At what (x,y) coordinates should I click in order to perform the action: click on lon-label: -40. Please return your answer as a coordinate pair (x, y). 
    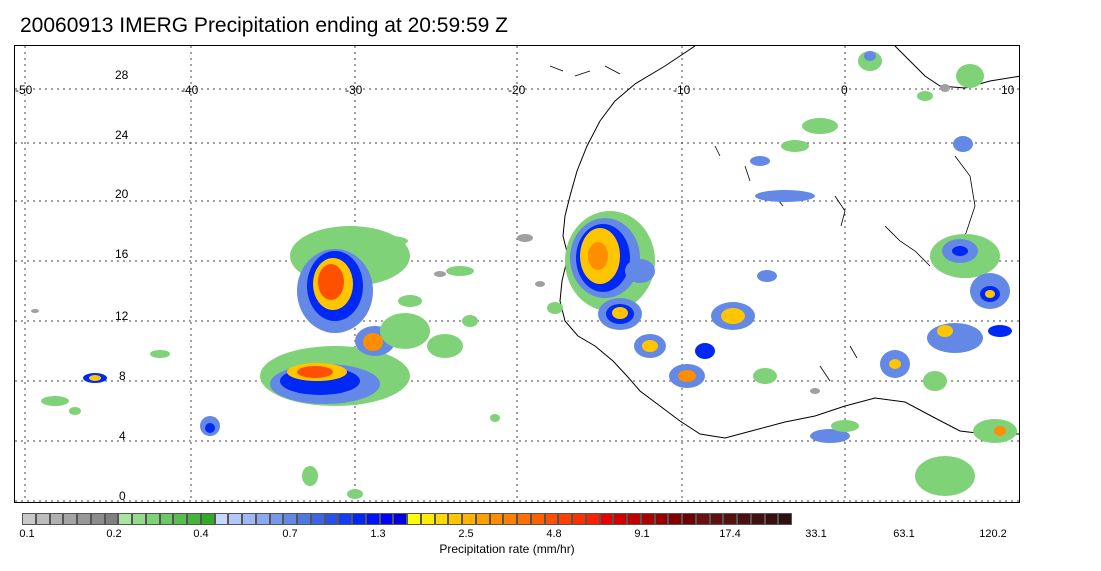
    Looking at the image, I should click on (190, 90).